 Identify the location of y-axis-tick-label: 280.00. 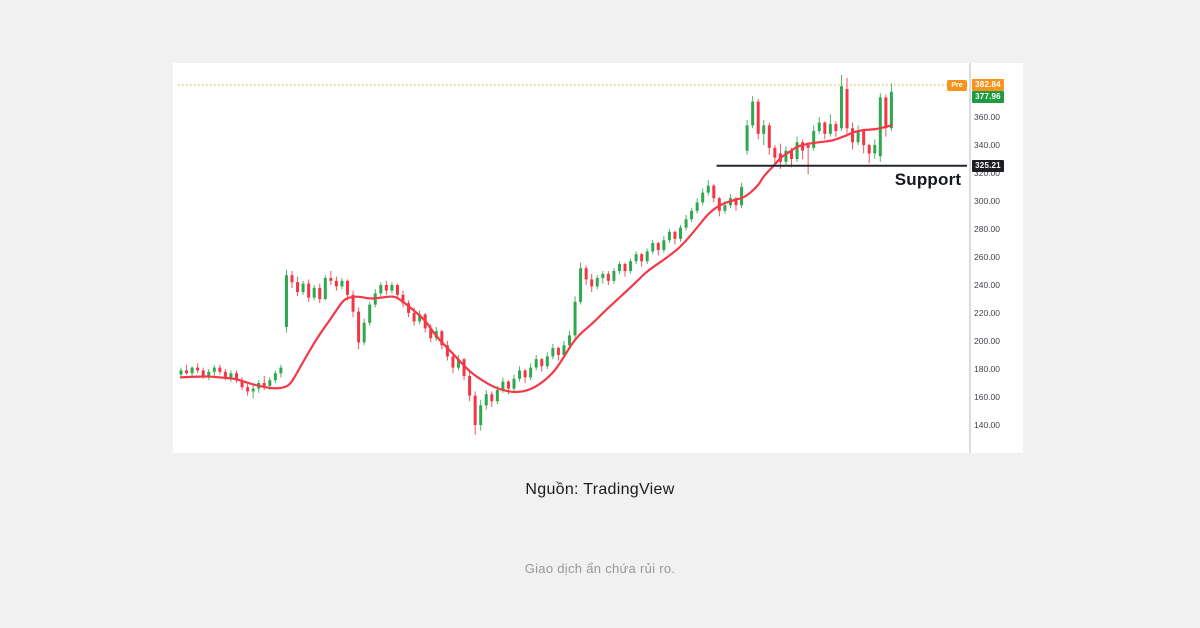
(987, 229).